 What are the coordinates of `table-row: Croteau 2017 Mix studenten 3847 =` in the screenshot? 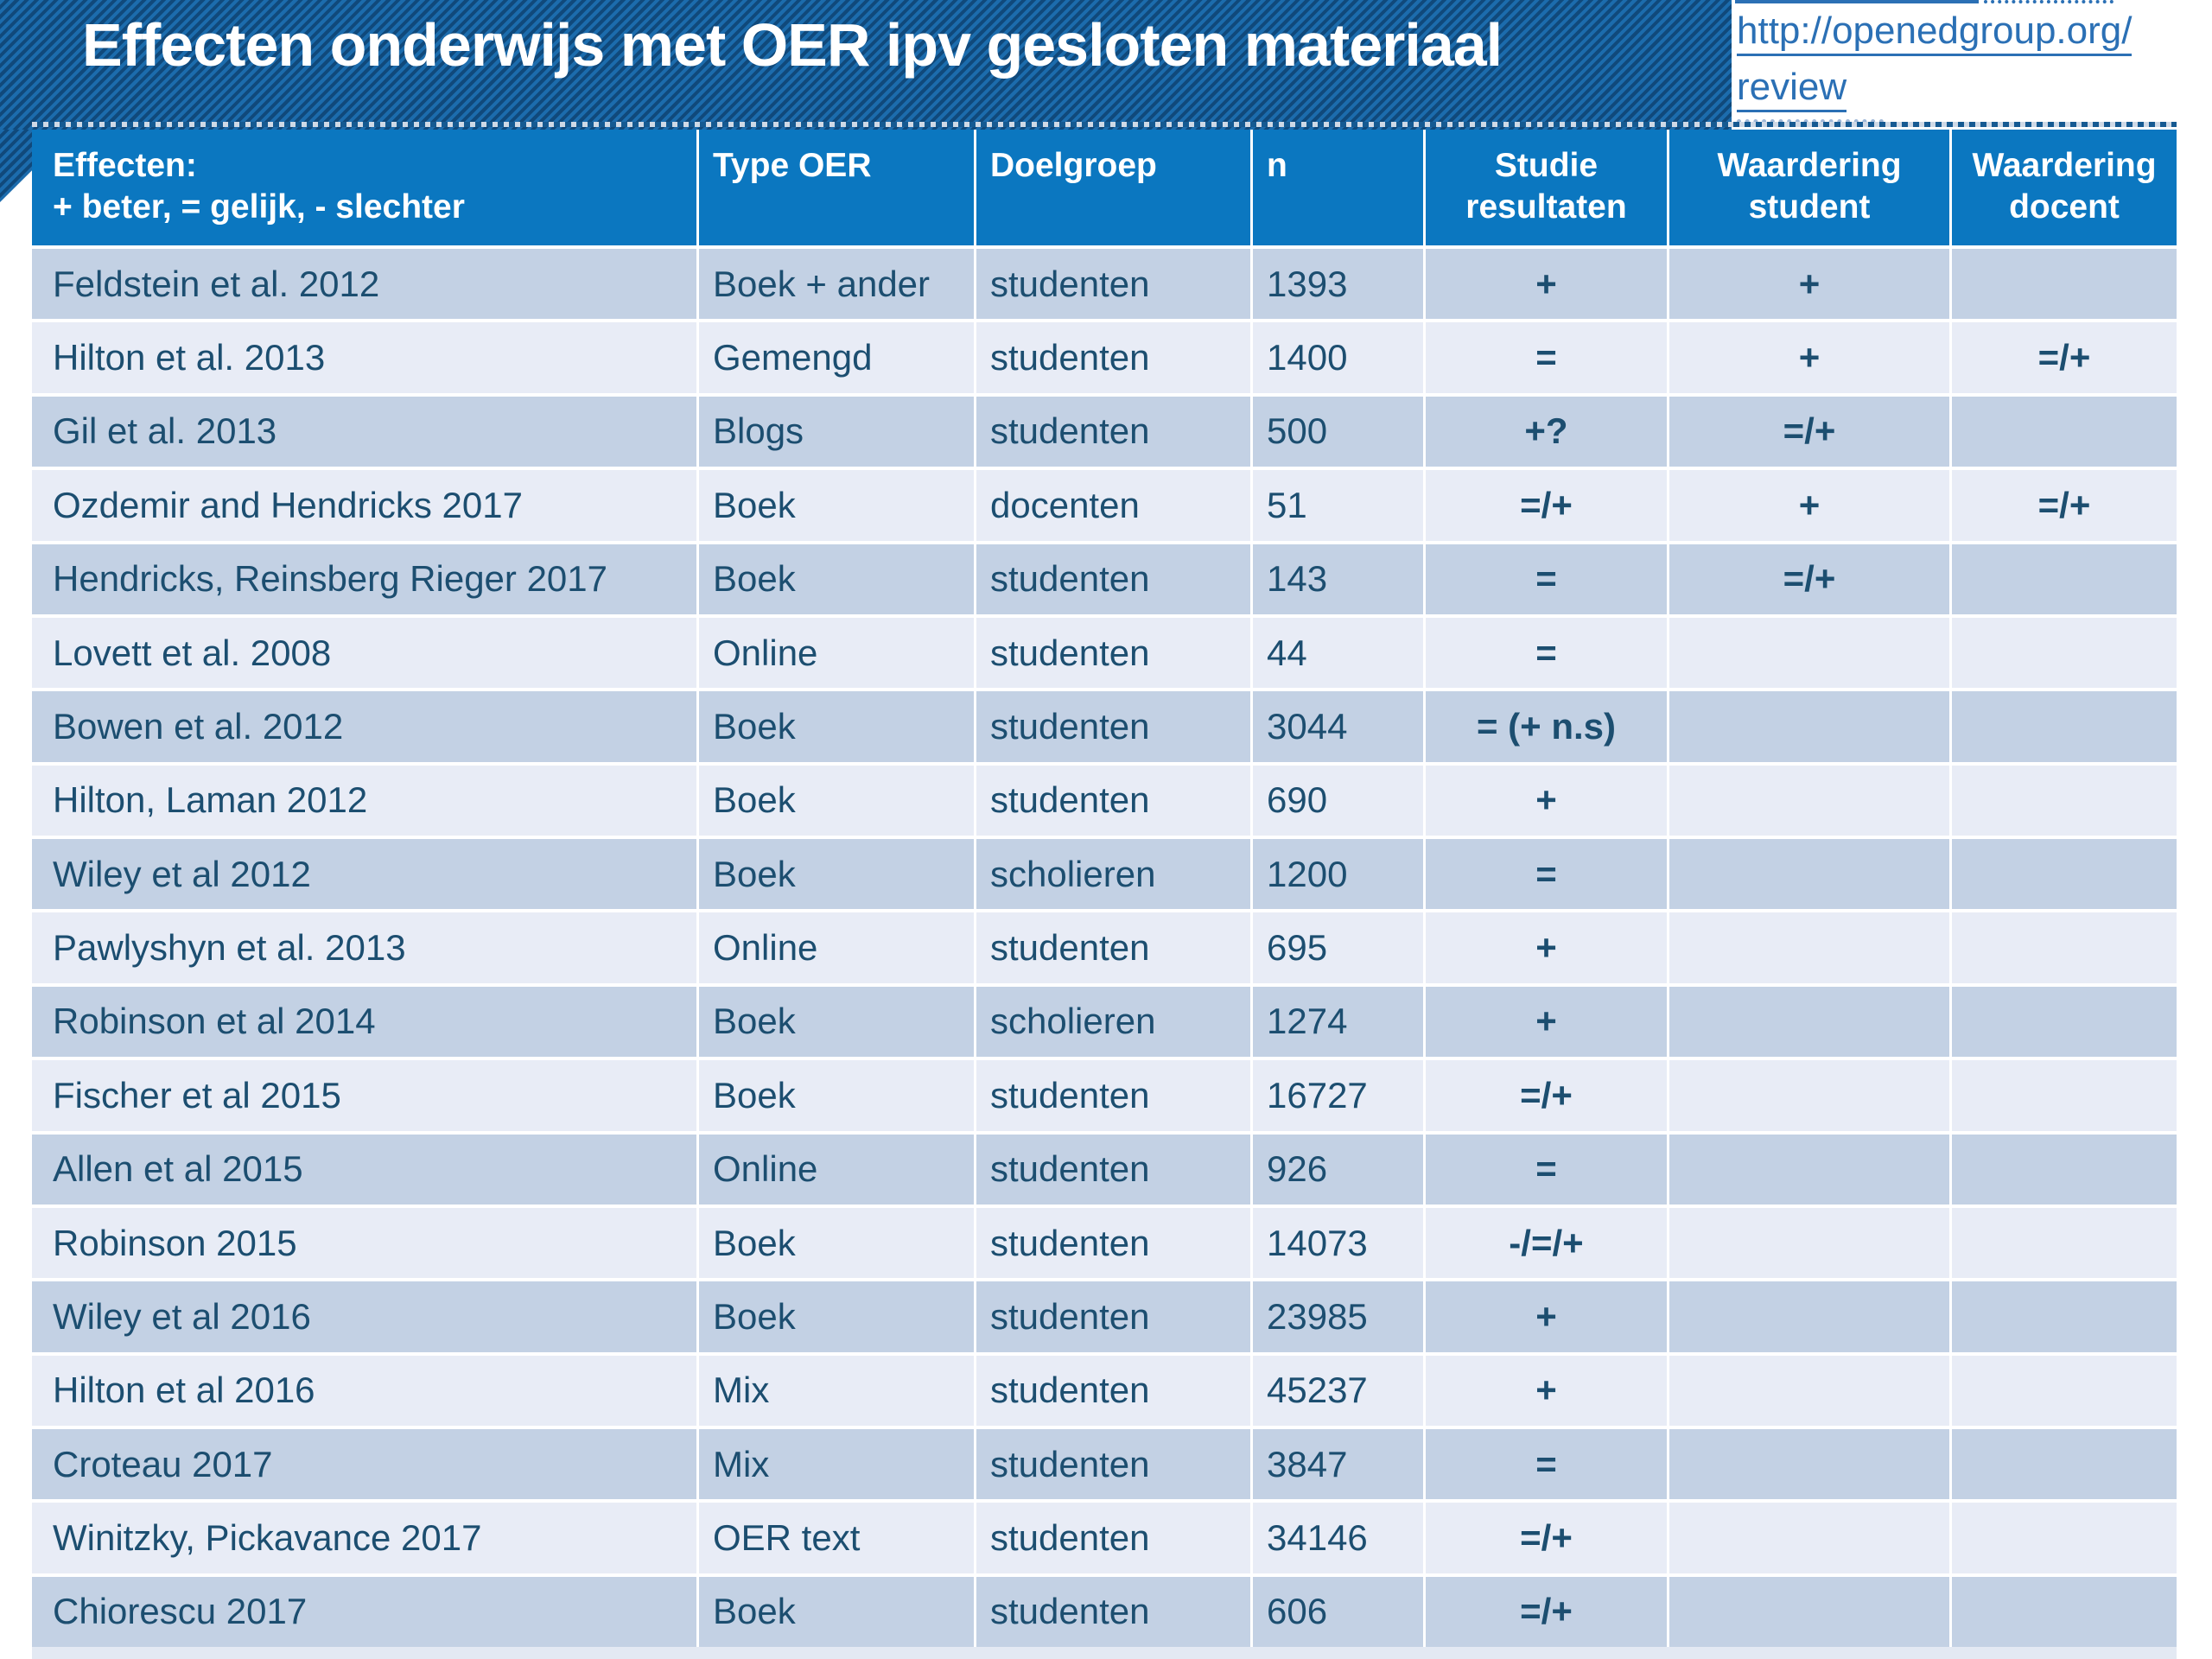 It's located at (1104, 1463).